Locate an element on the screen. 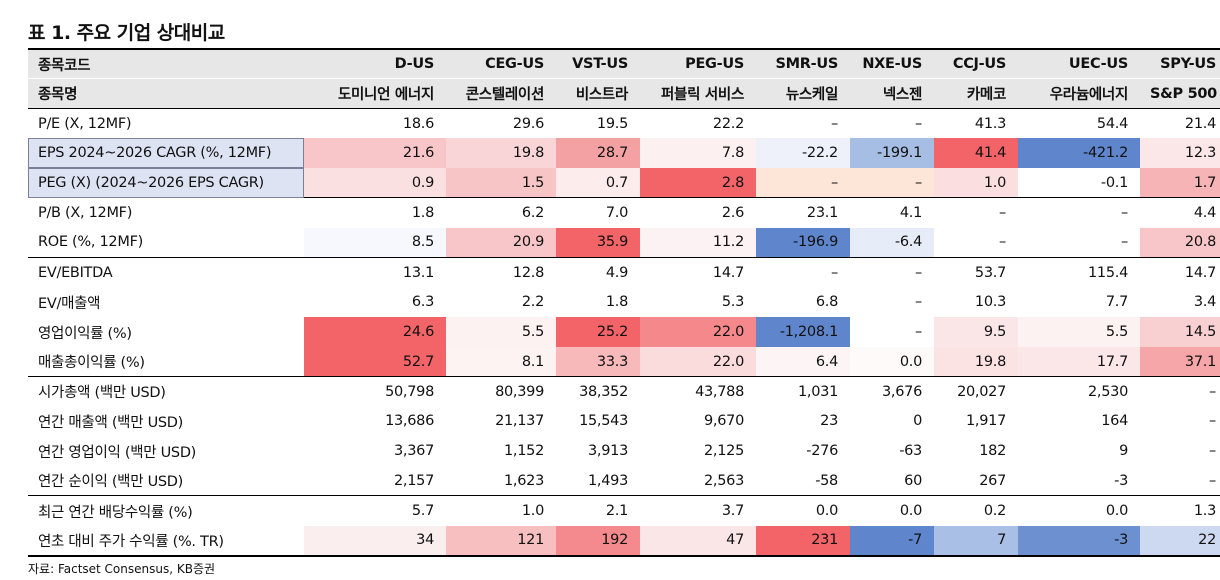  ticker-header-cell: SPY-US is located at coordinates (1180, 63).